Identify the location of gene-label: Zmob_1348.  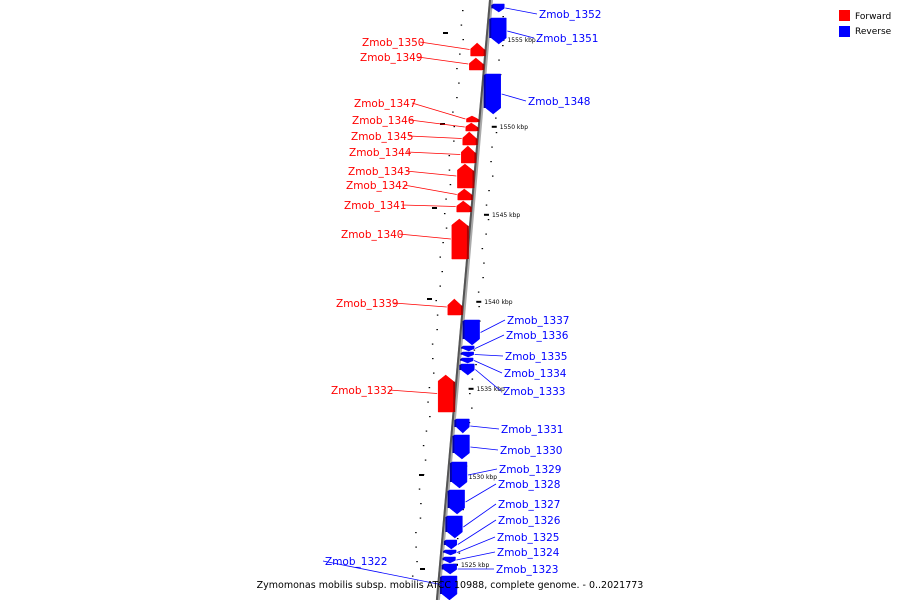
(559, 102).